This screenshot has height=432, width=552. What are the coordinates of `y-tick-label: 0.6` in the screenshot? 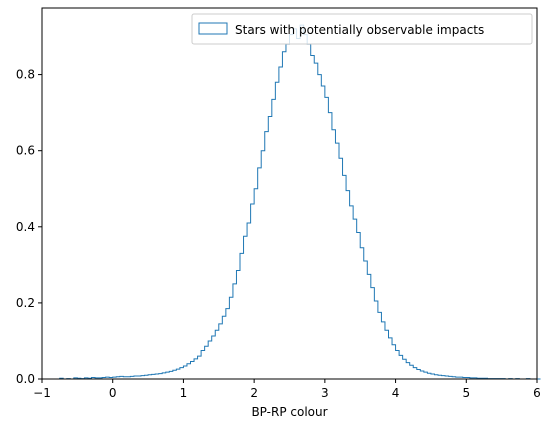 It's located at (25, 151).